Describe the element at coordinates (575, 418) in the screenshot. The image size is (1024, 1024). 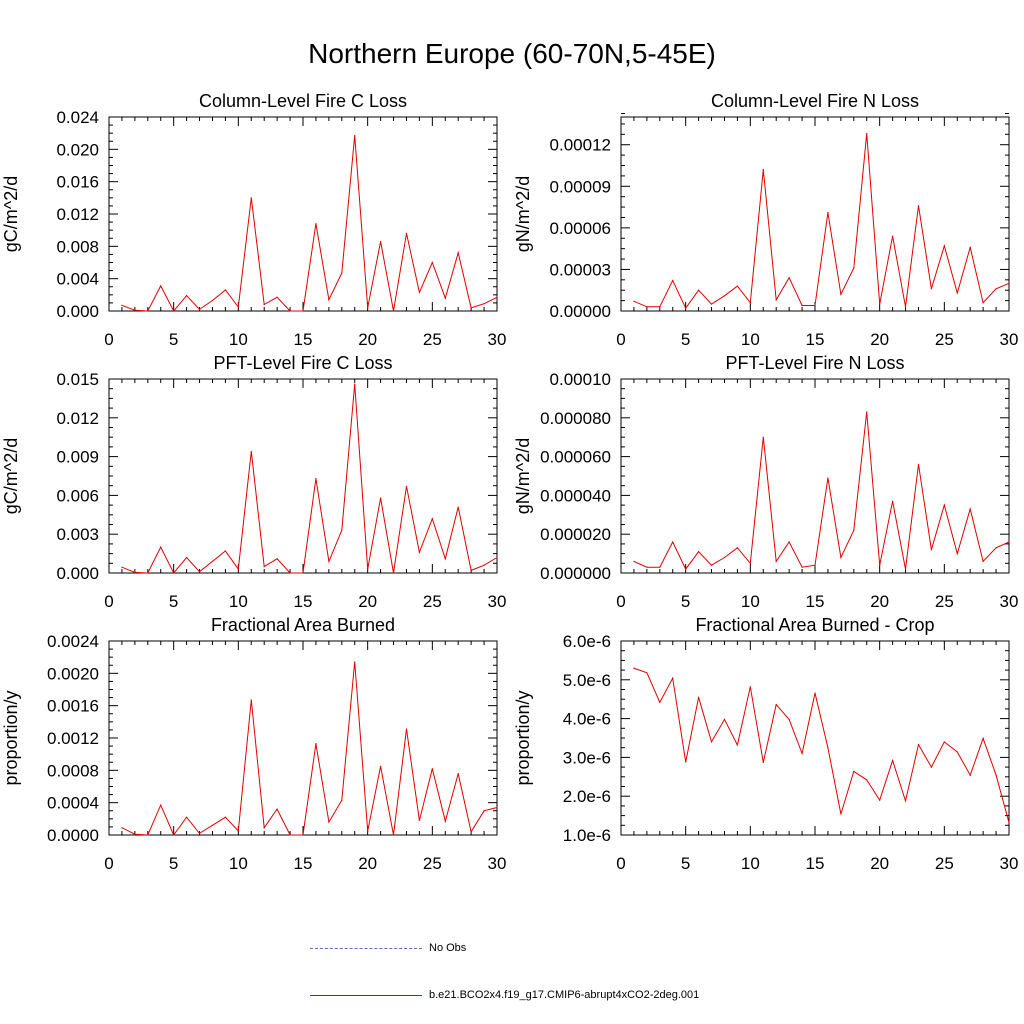
I see `y-tick-label: 0.000080` at that location.